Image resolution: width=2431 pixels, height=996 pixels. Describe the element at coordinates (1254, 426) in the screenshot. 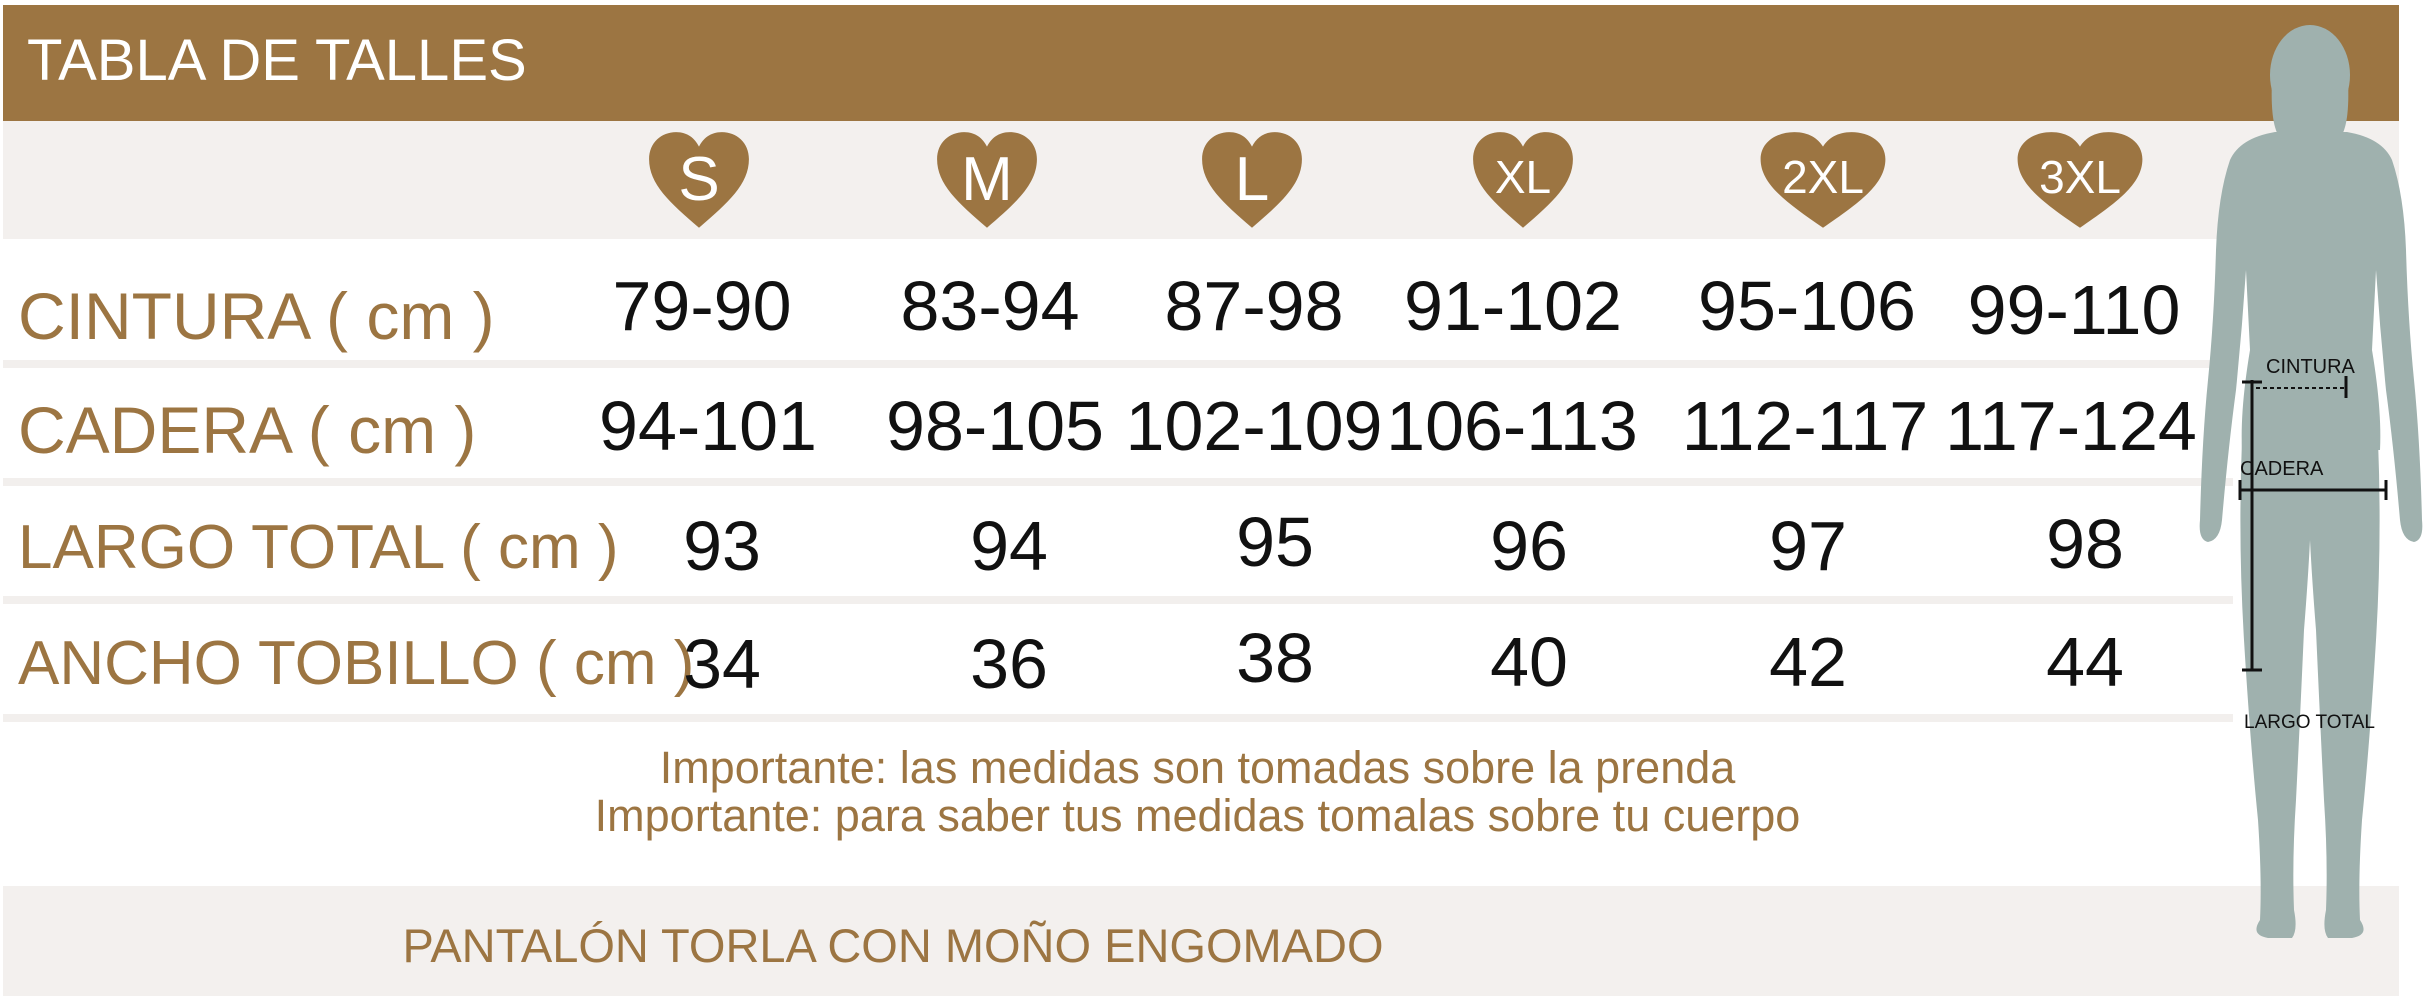

I see `table-cell: 102-109` at that location.